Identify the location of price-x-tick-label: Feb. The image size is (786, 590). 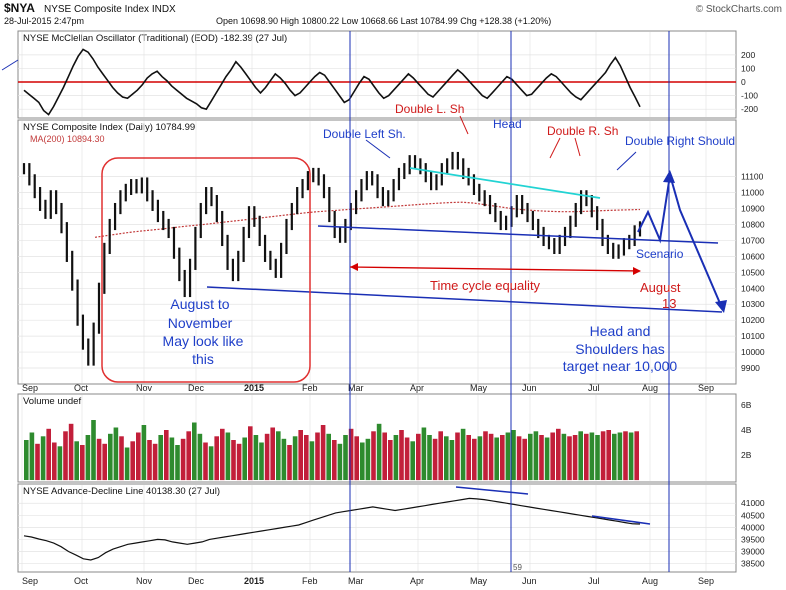
(310, 388).